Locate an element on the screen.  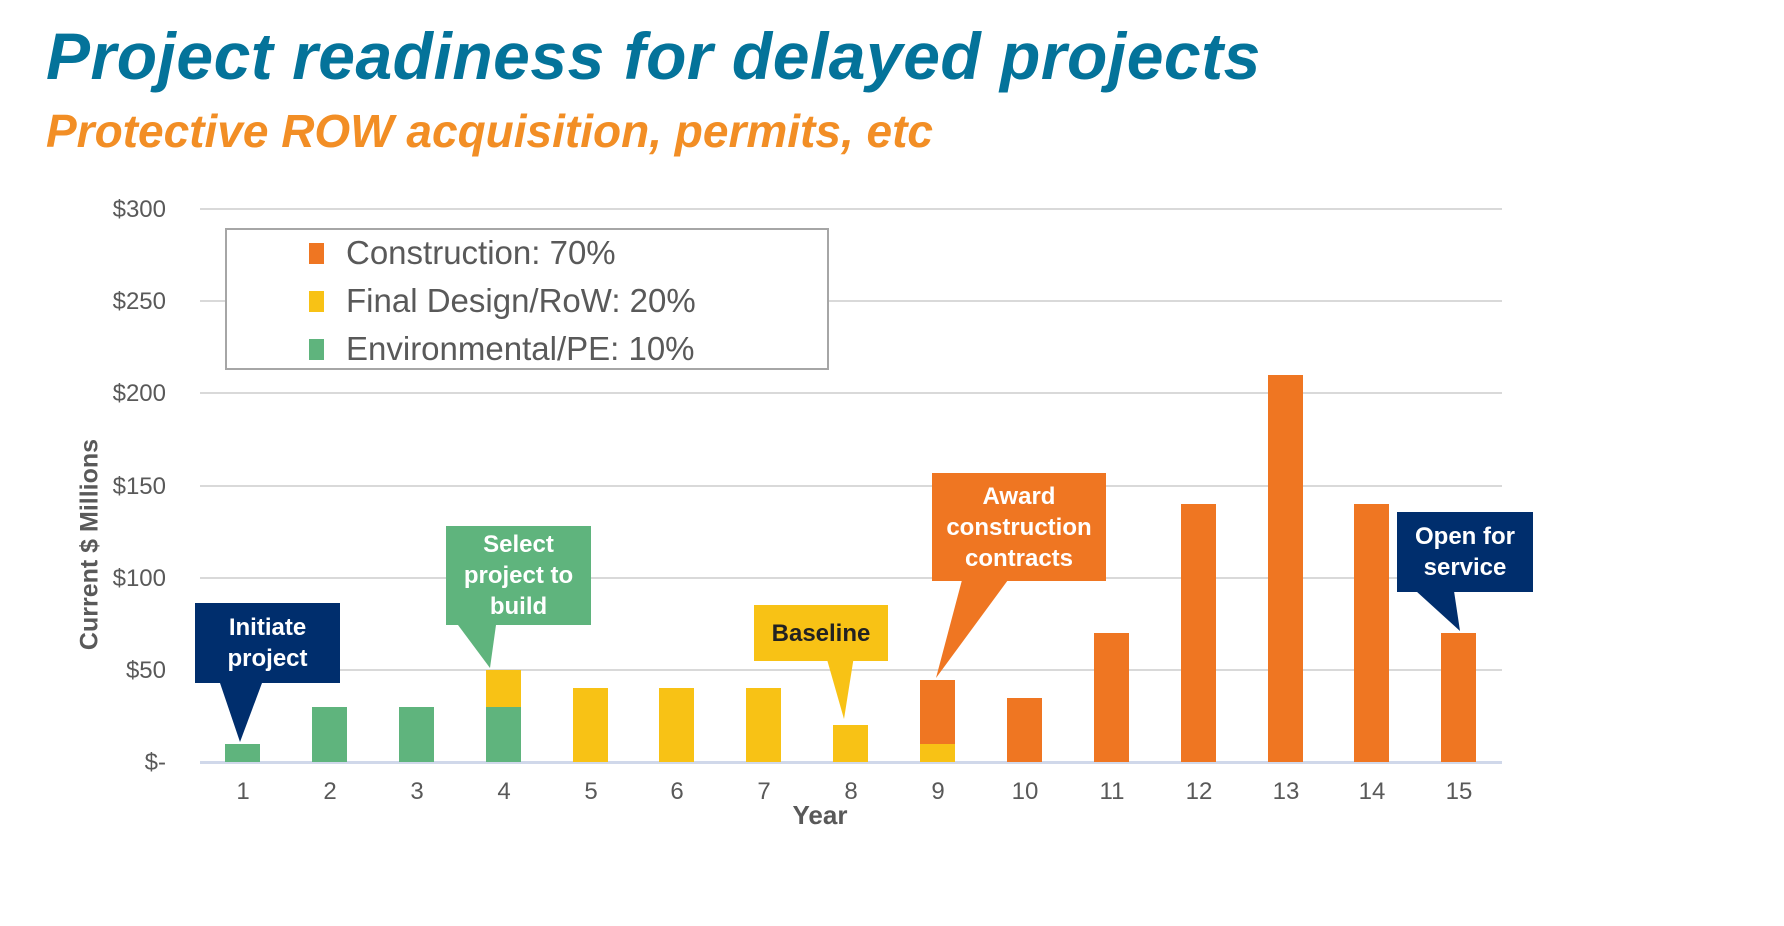
legend-label: Construction: 70% is located at coordinates (481, 252).